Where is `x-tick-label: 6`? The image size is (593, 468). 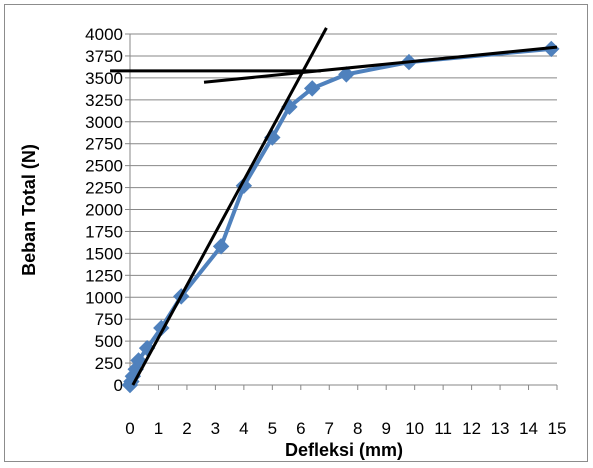
x-tick-label: 6 is located at coordinates (300, 428).